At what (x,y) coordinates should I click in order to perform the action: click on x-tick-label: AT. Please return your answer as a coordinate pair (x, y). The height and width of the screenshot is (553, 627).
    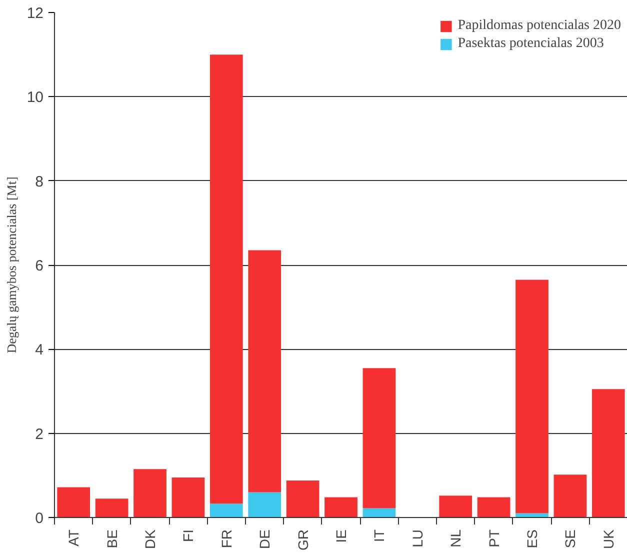
    Looking at the image, I should click on (74, 537).